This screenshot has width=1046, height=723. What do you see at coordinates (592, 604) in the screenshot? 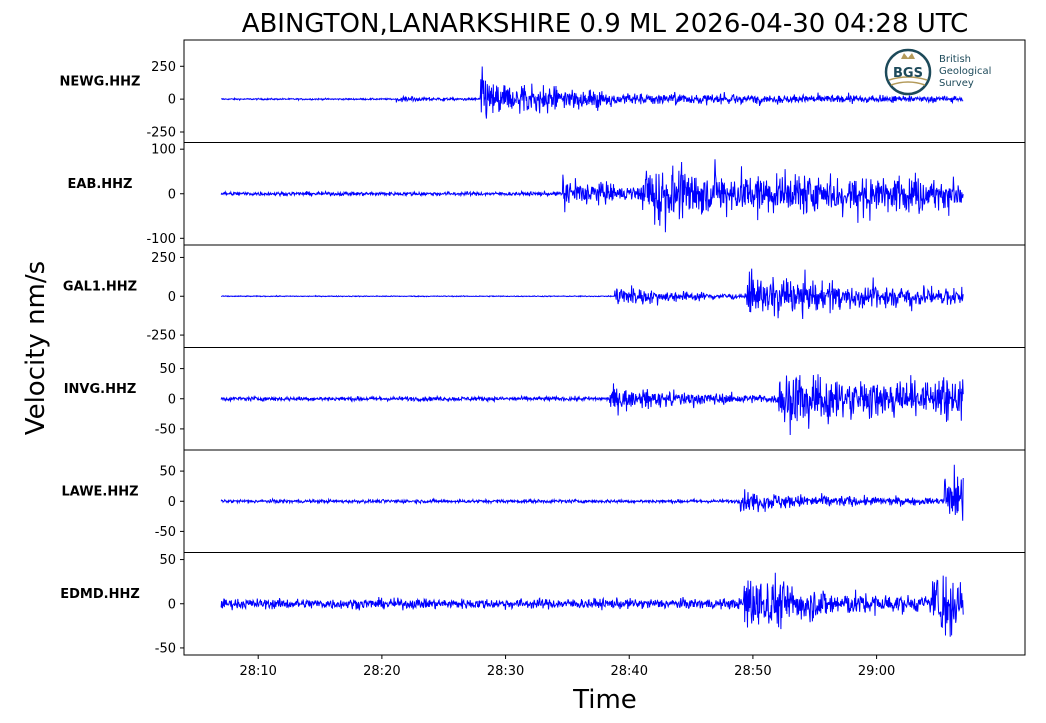
I see `waveform-edmd-hhz` at bounding box center [592, 604].